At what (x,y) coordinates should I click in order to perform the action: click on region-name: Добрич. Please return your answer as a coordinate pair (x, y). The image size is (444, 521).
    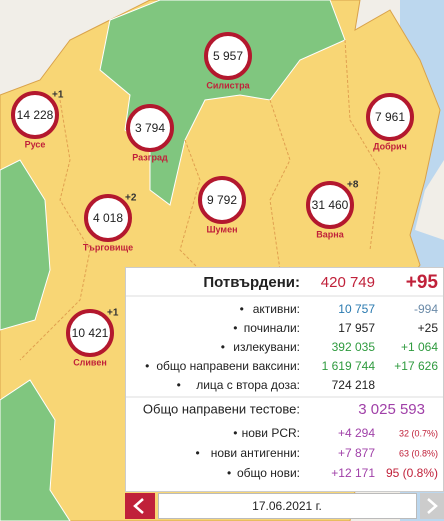
    Looking at the image, I should click on (390, 146).